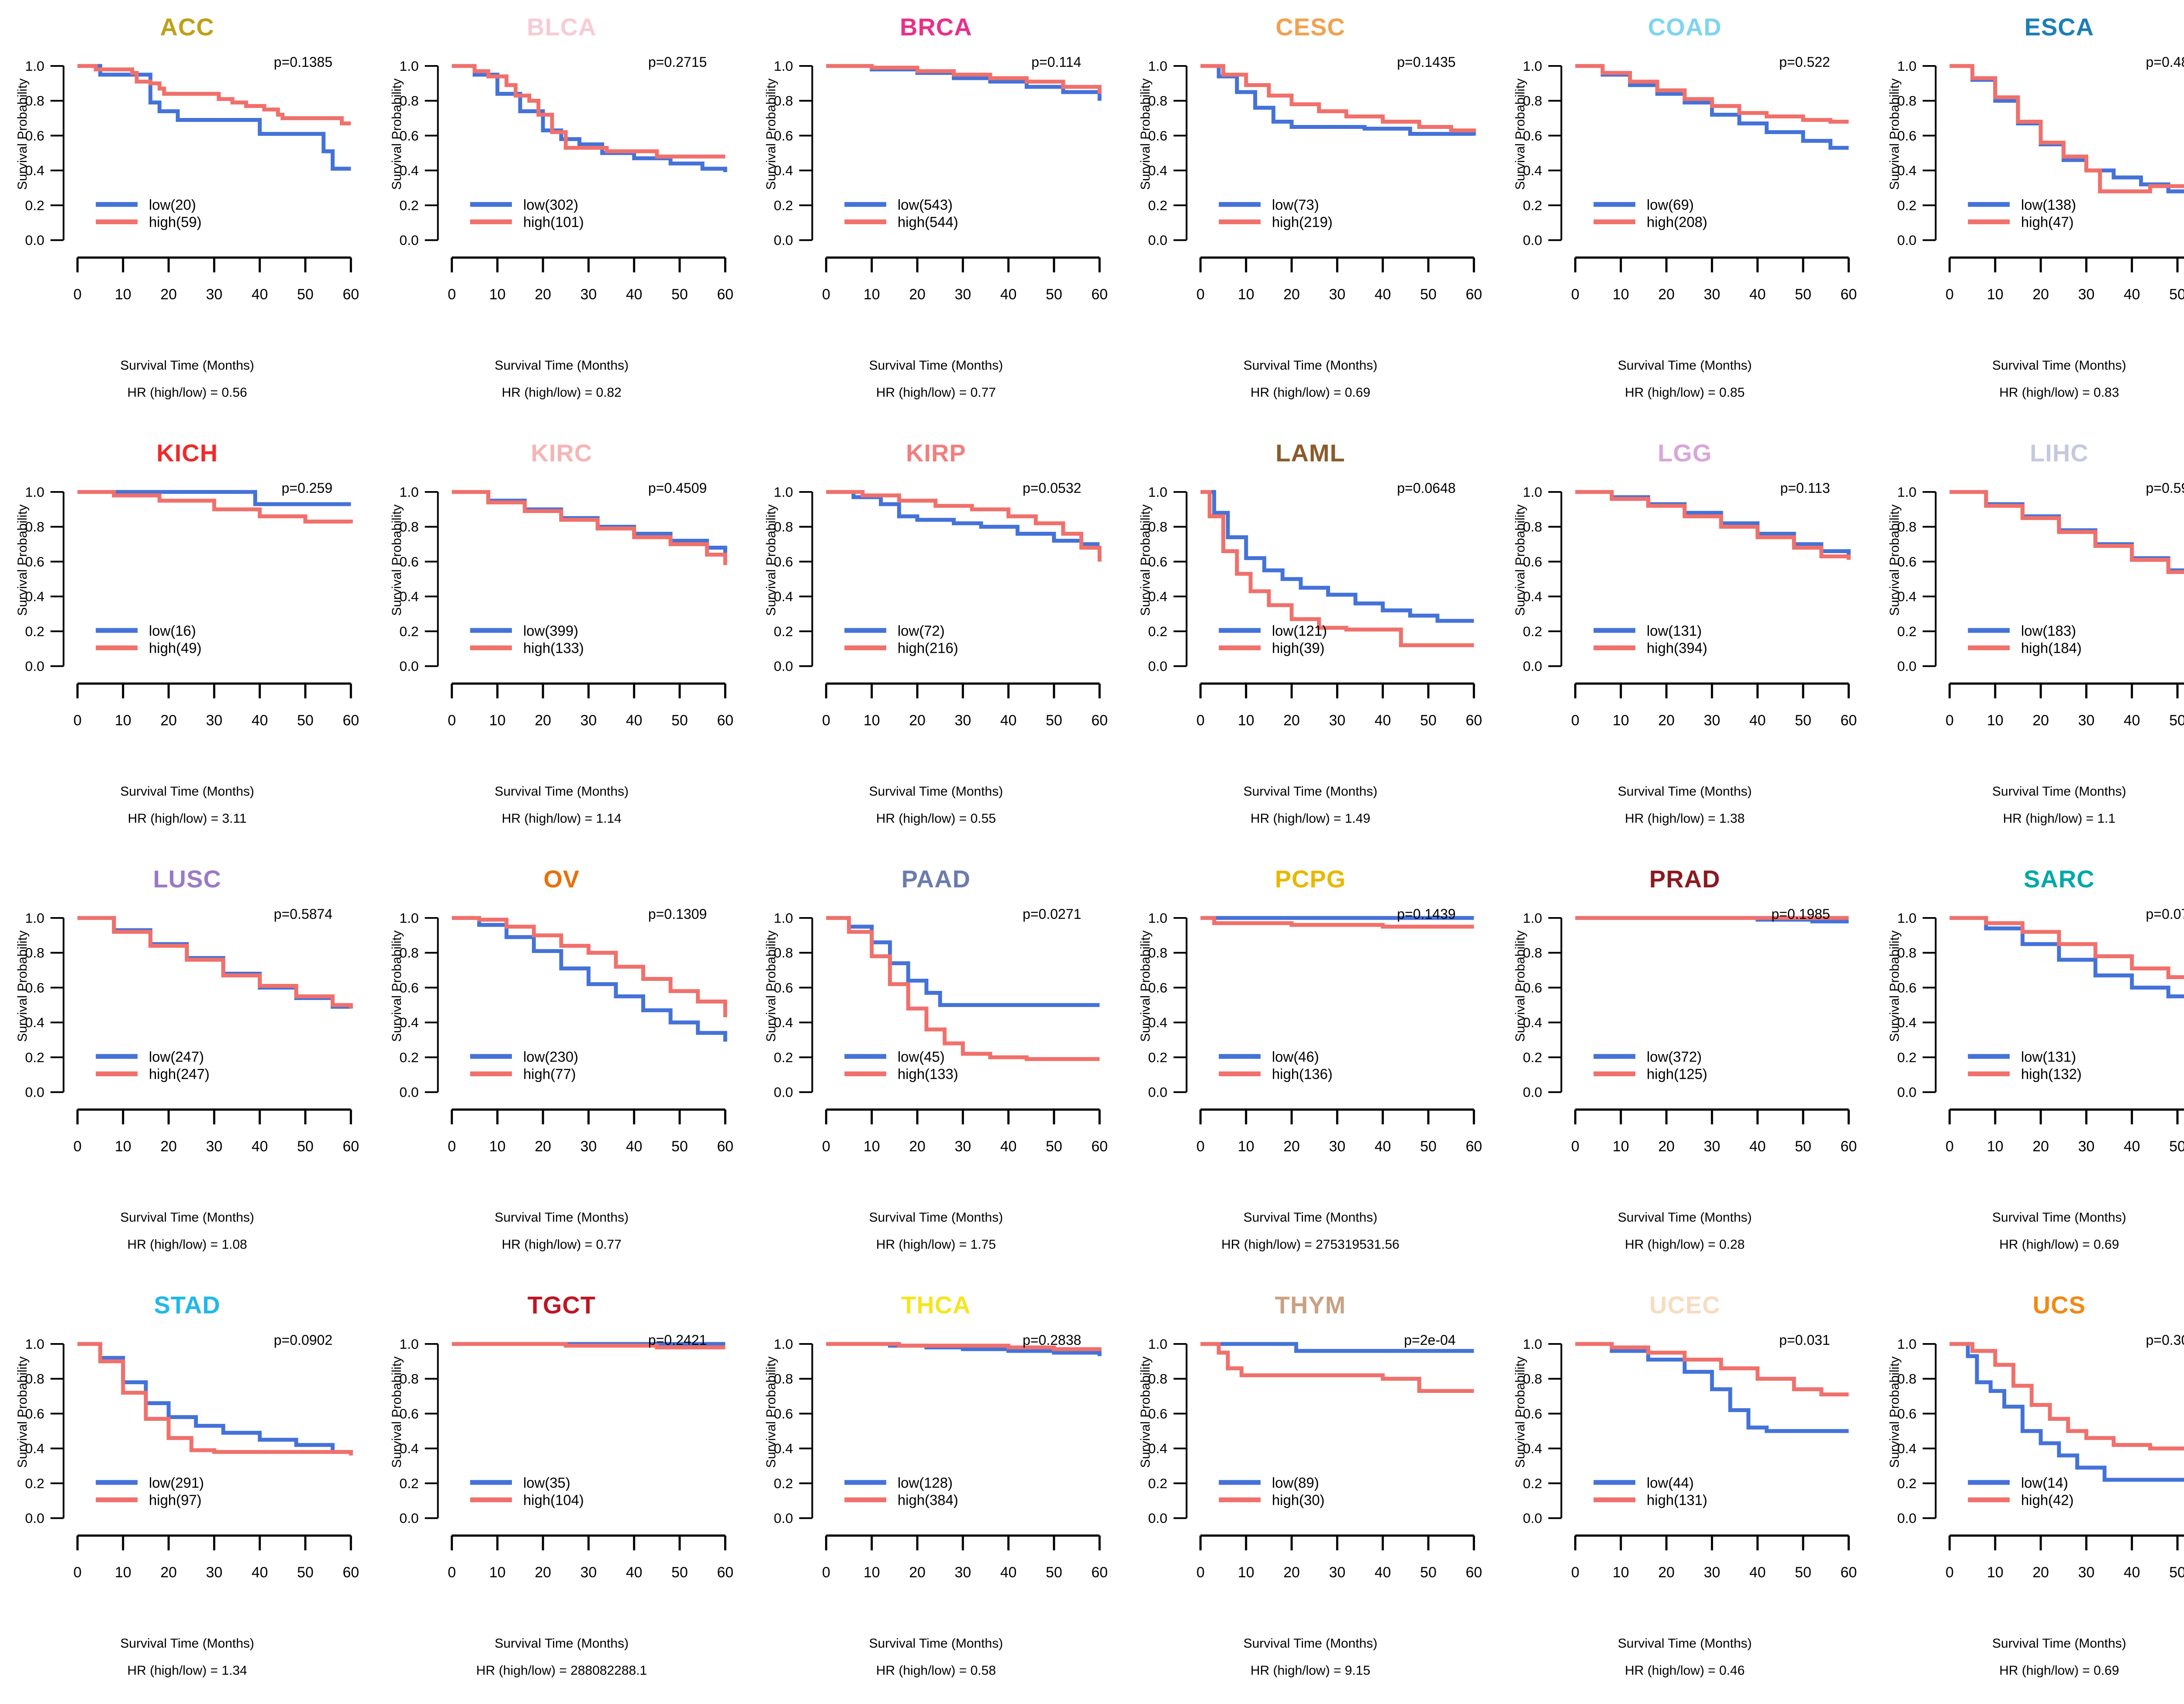  I want to click on panel-title: KIRC, so click(562, 453).